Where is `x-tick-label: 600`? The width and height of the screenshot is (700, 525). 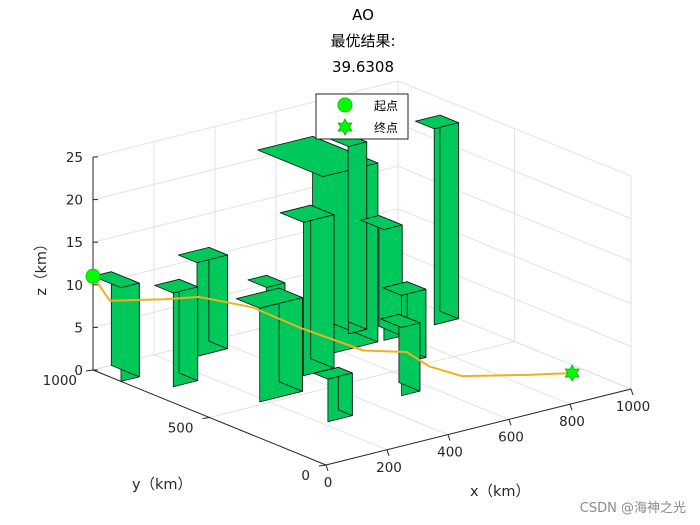
x-tick-label: 600 is located at coordinates (511, 437).